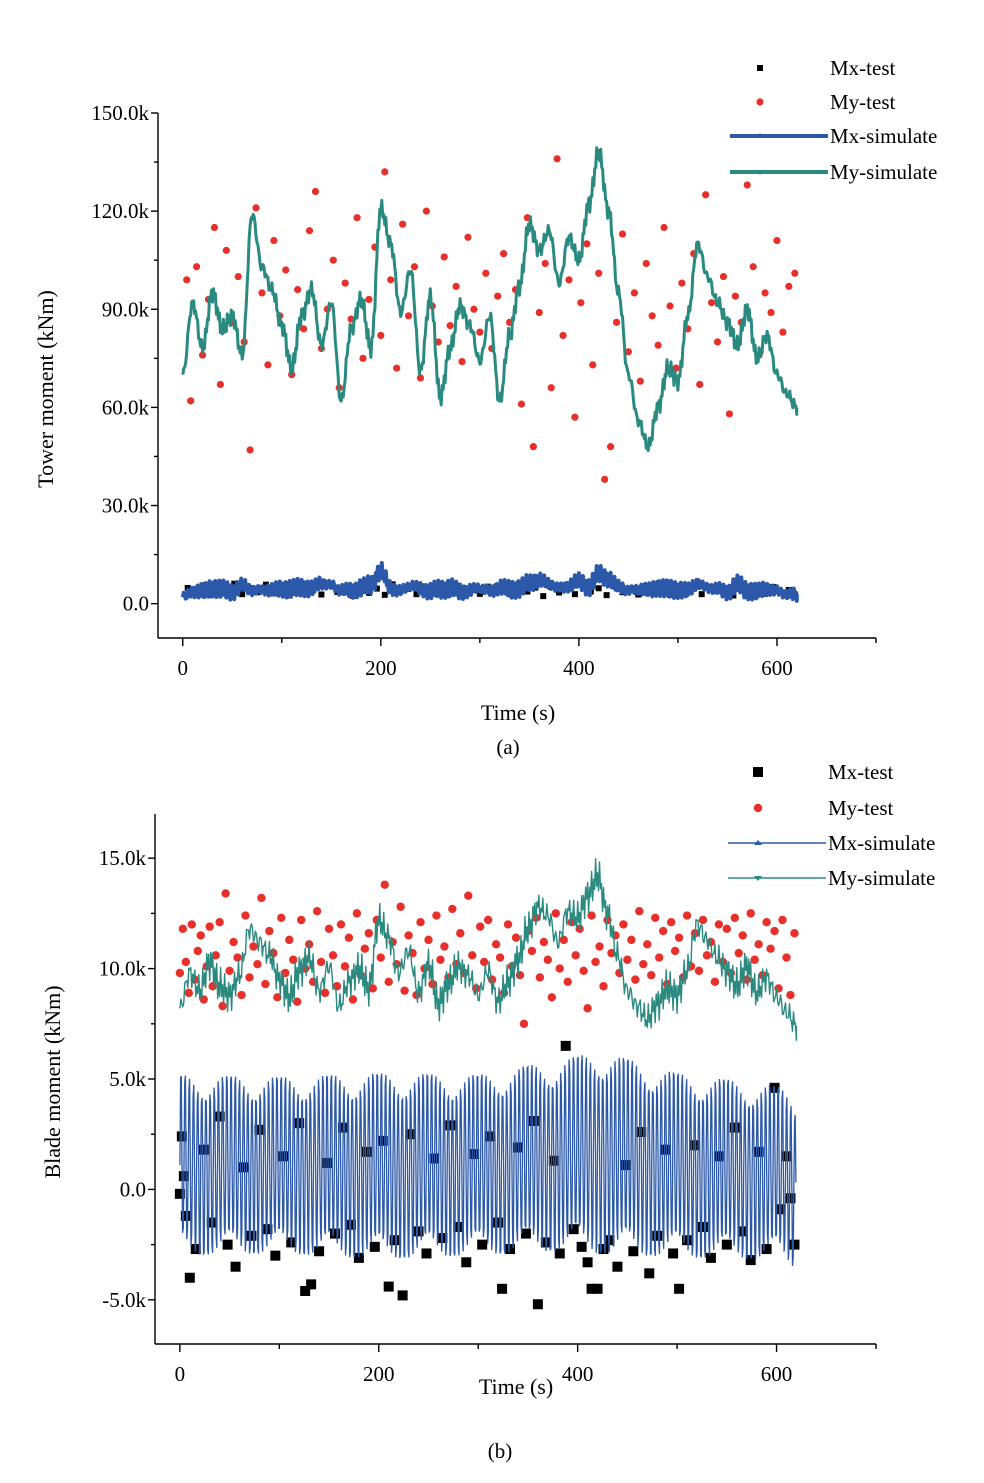 This screenshot has width=984, height=1483. Describe the element at coordinates (489, 582) in the screenshot. I see `mx-simulate-line` at that location.